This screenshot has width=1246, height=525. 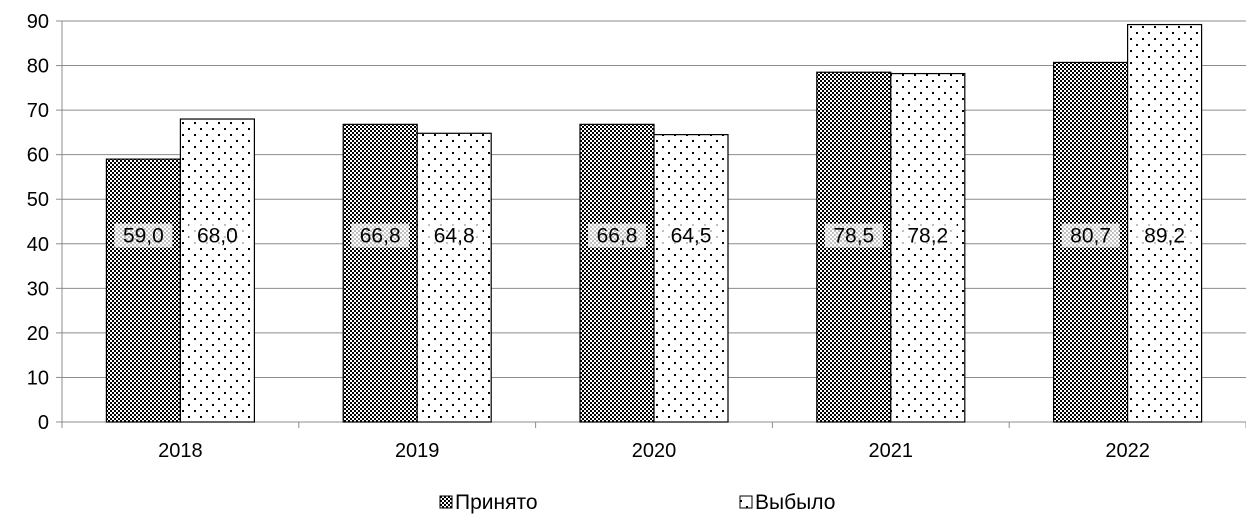 What do you see at coordinates (38, 245) in the screenshot?
I see `y-tick-label: 40` at bounding box center [38, 245].